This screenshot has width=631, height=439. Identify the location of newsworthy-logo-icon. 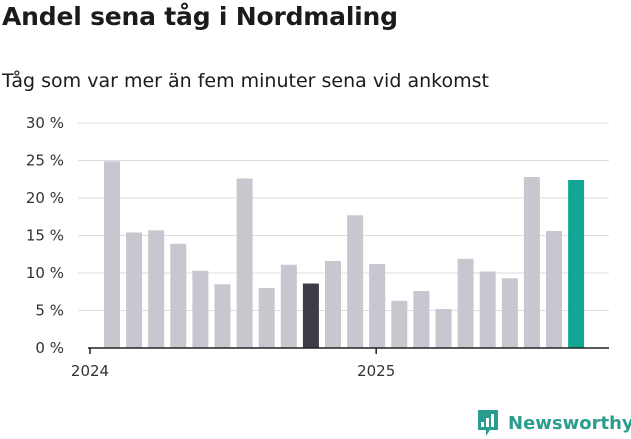
(488, 423).